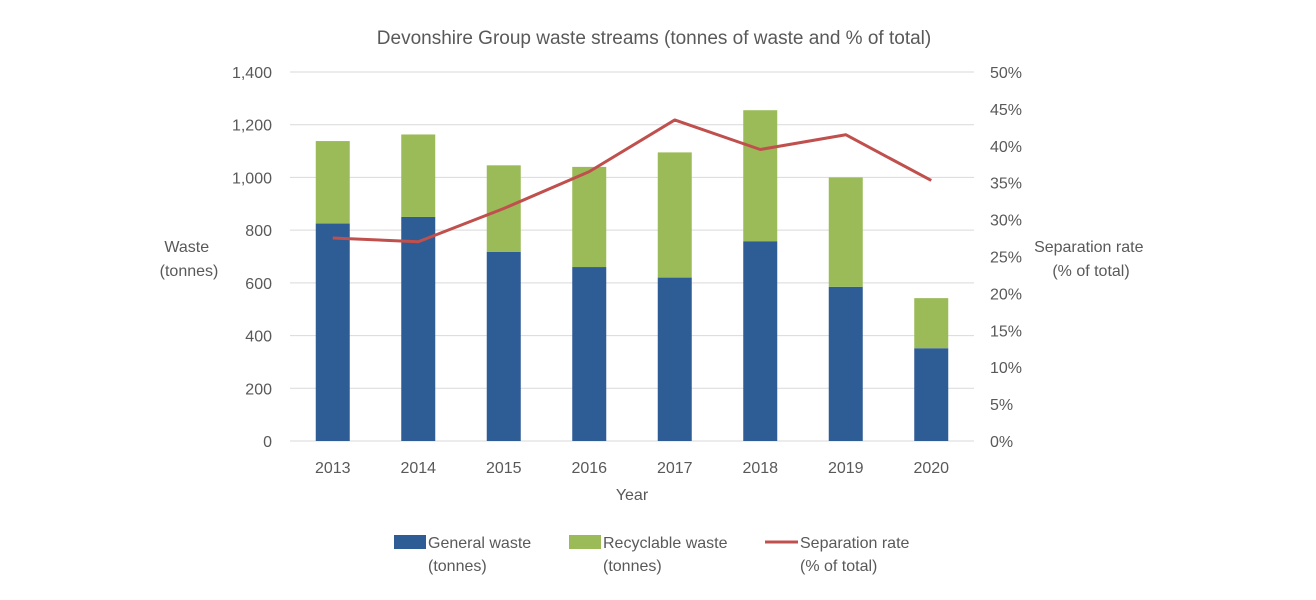 This screenshot has width=1316, height=600. Describe the element at coordinates (1001, 405) in the screenshot. I see `right-axis-tick-label: 5%` at that location.